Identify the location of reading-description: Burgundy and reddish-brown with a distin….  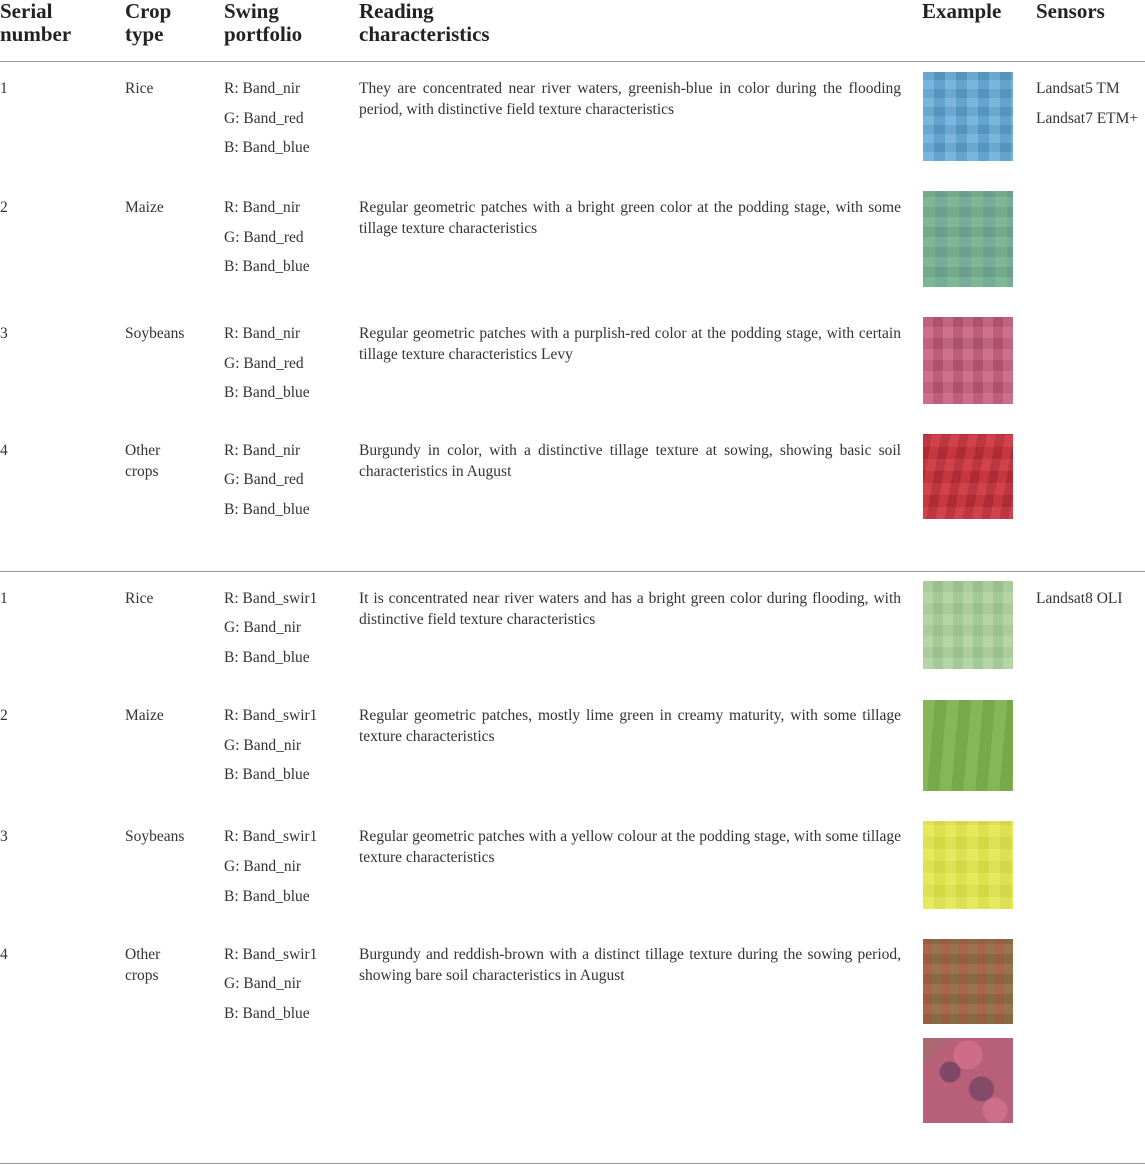
(630, 965).